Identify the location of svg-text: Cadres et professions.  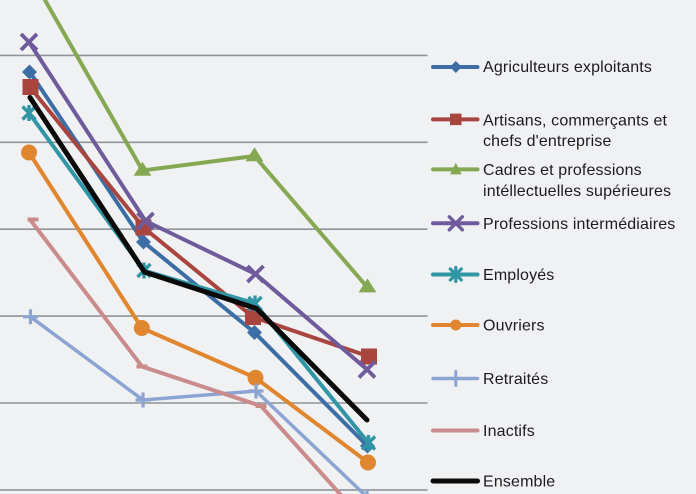
(562, 170).